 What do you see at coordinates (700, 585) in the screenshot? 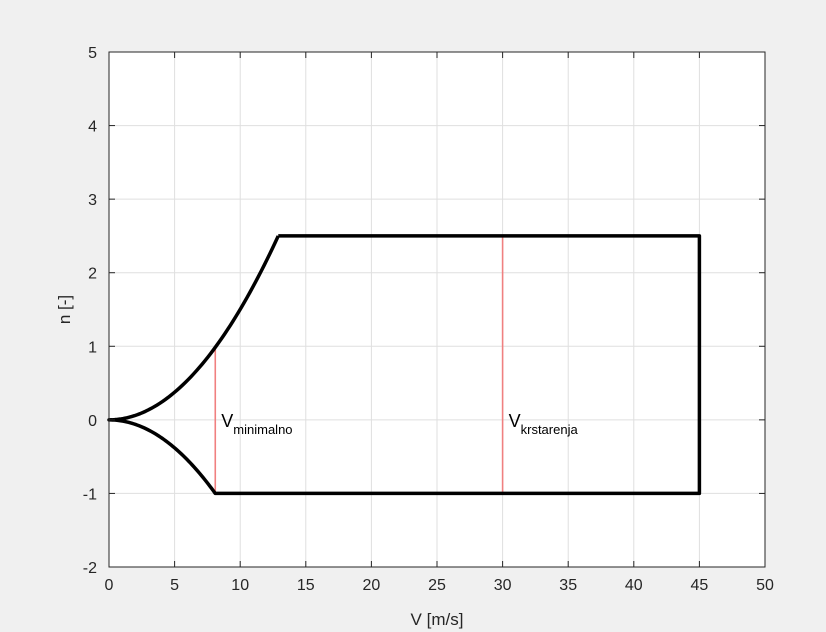
I see `x-tick-label: 45` at bounding box center [700, 585].